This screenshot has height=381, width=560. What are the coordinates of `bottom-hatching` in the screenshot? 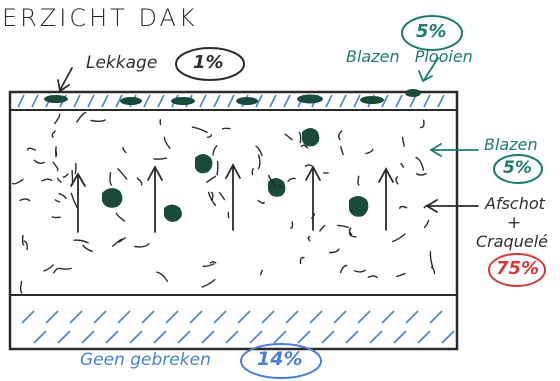 It's located at (238, 327).